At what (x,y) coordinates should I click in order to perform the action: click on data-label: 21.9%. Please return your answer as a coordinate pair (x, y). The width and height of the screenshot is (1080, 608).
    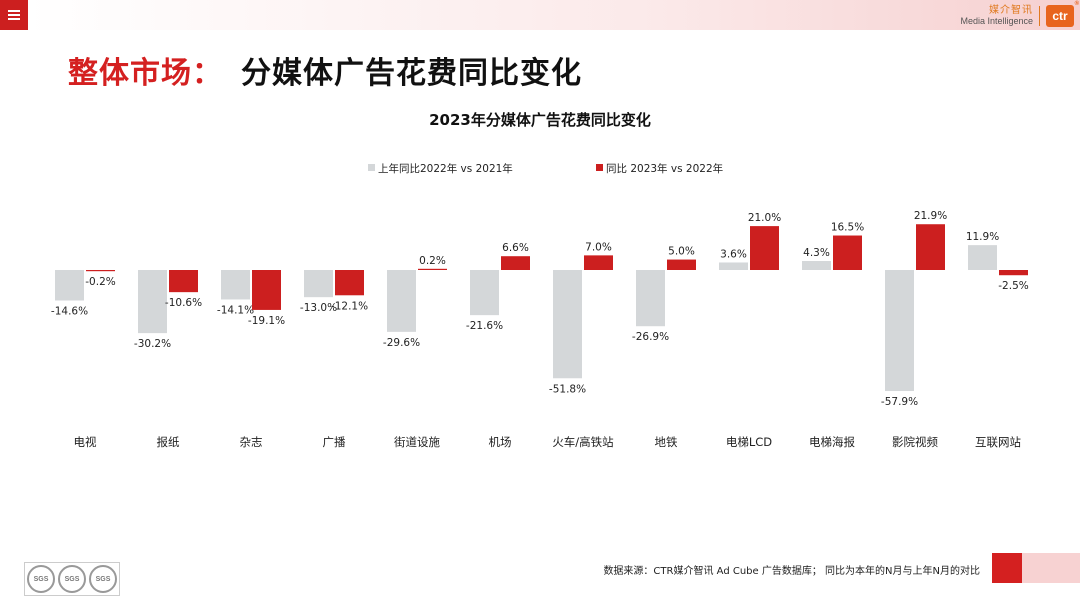
    Looking at the image, I should click on (930, 216).